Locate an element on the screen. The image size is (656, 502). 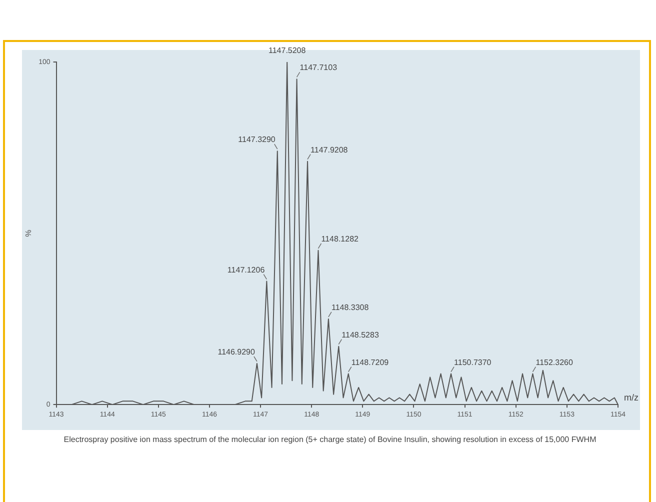
annotation: 1147.1206 is located at coordinates (246, 269).